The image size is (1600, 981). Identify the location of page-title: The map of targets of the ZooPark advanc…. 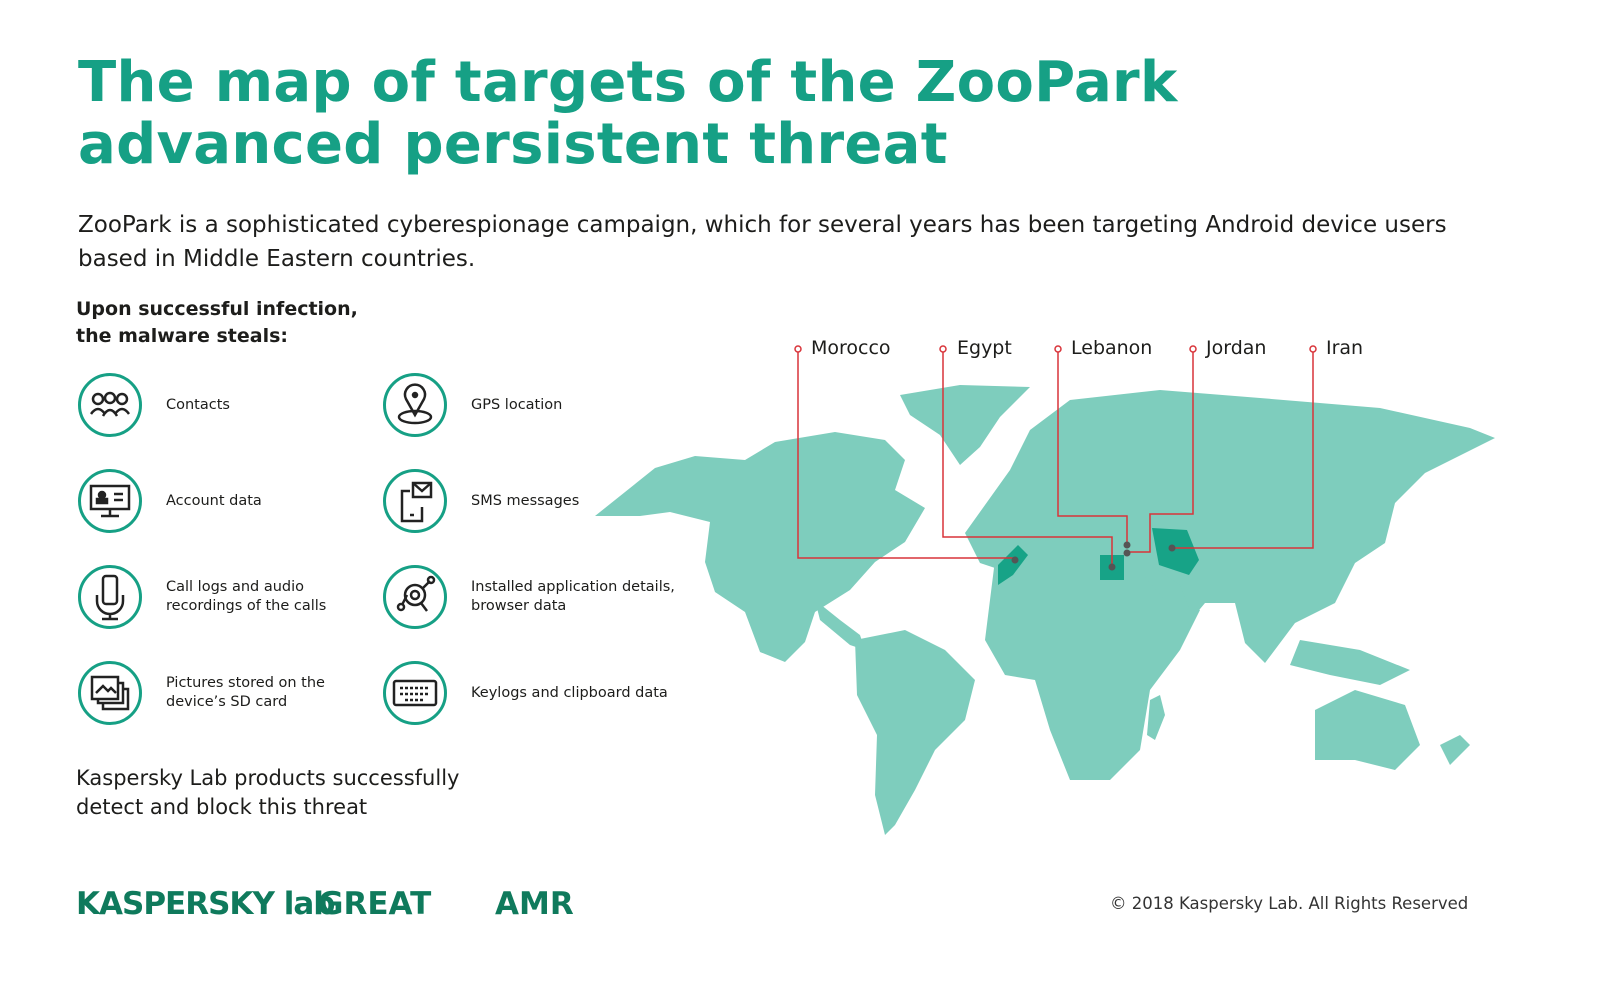
(628, 113).